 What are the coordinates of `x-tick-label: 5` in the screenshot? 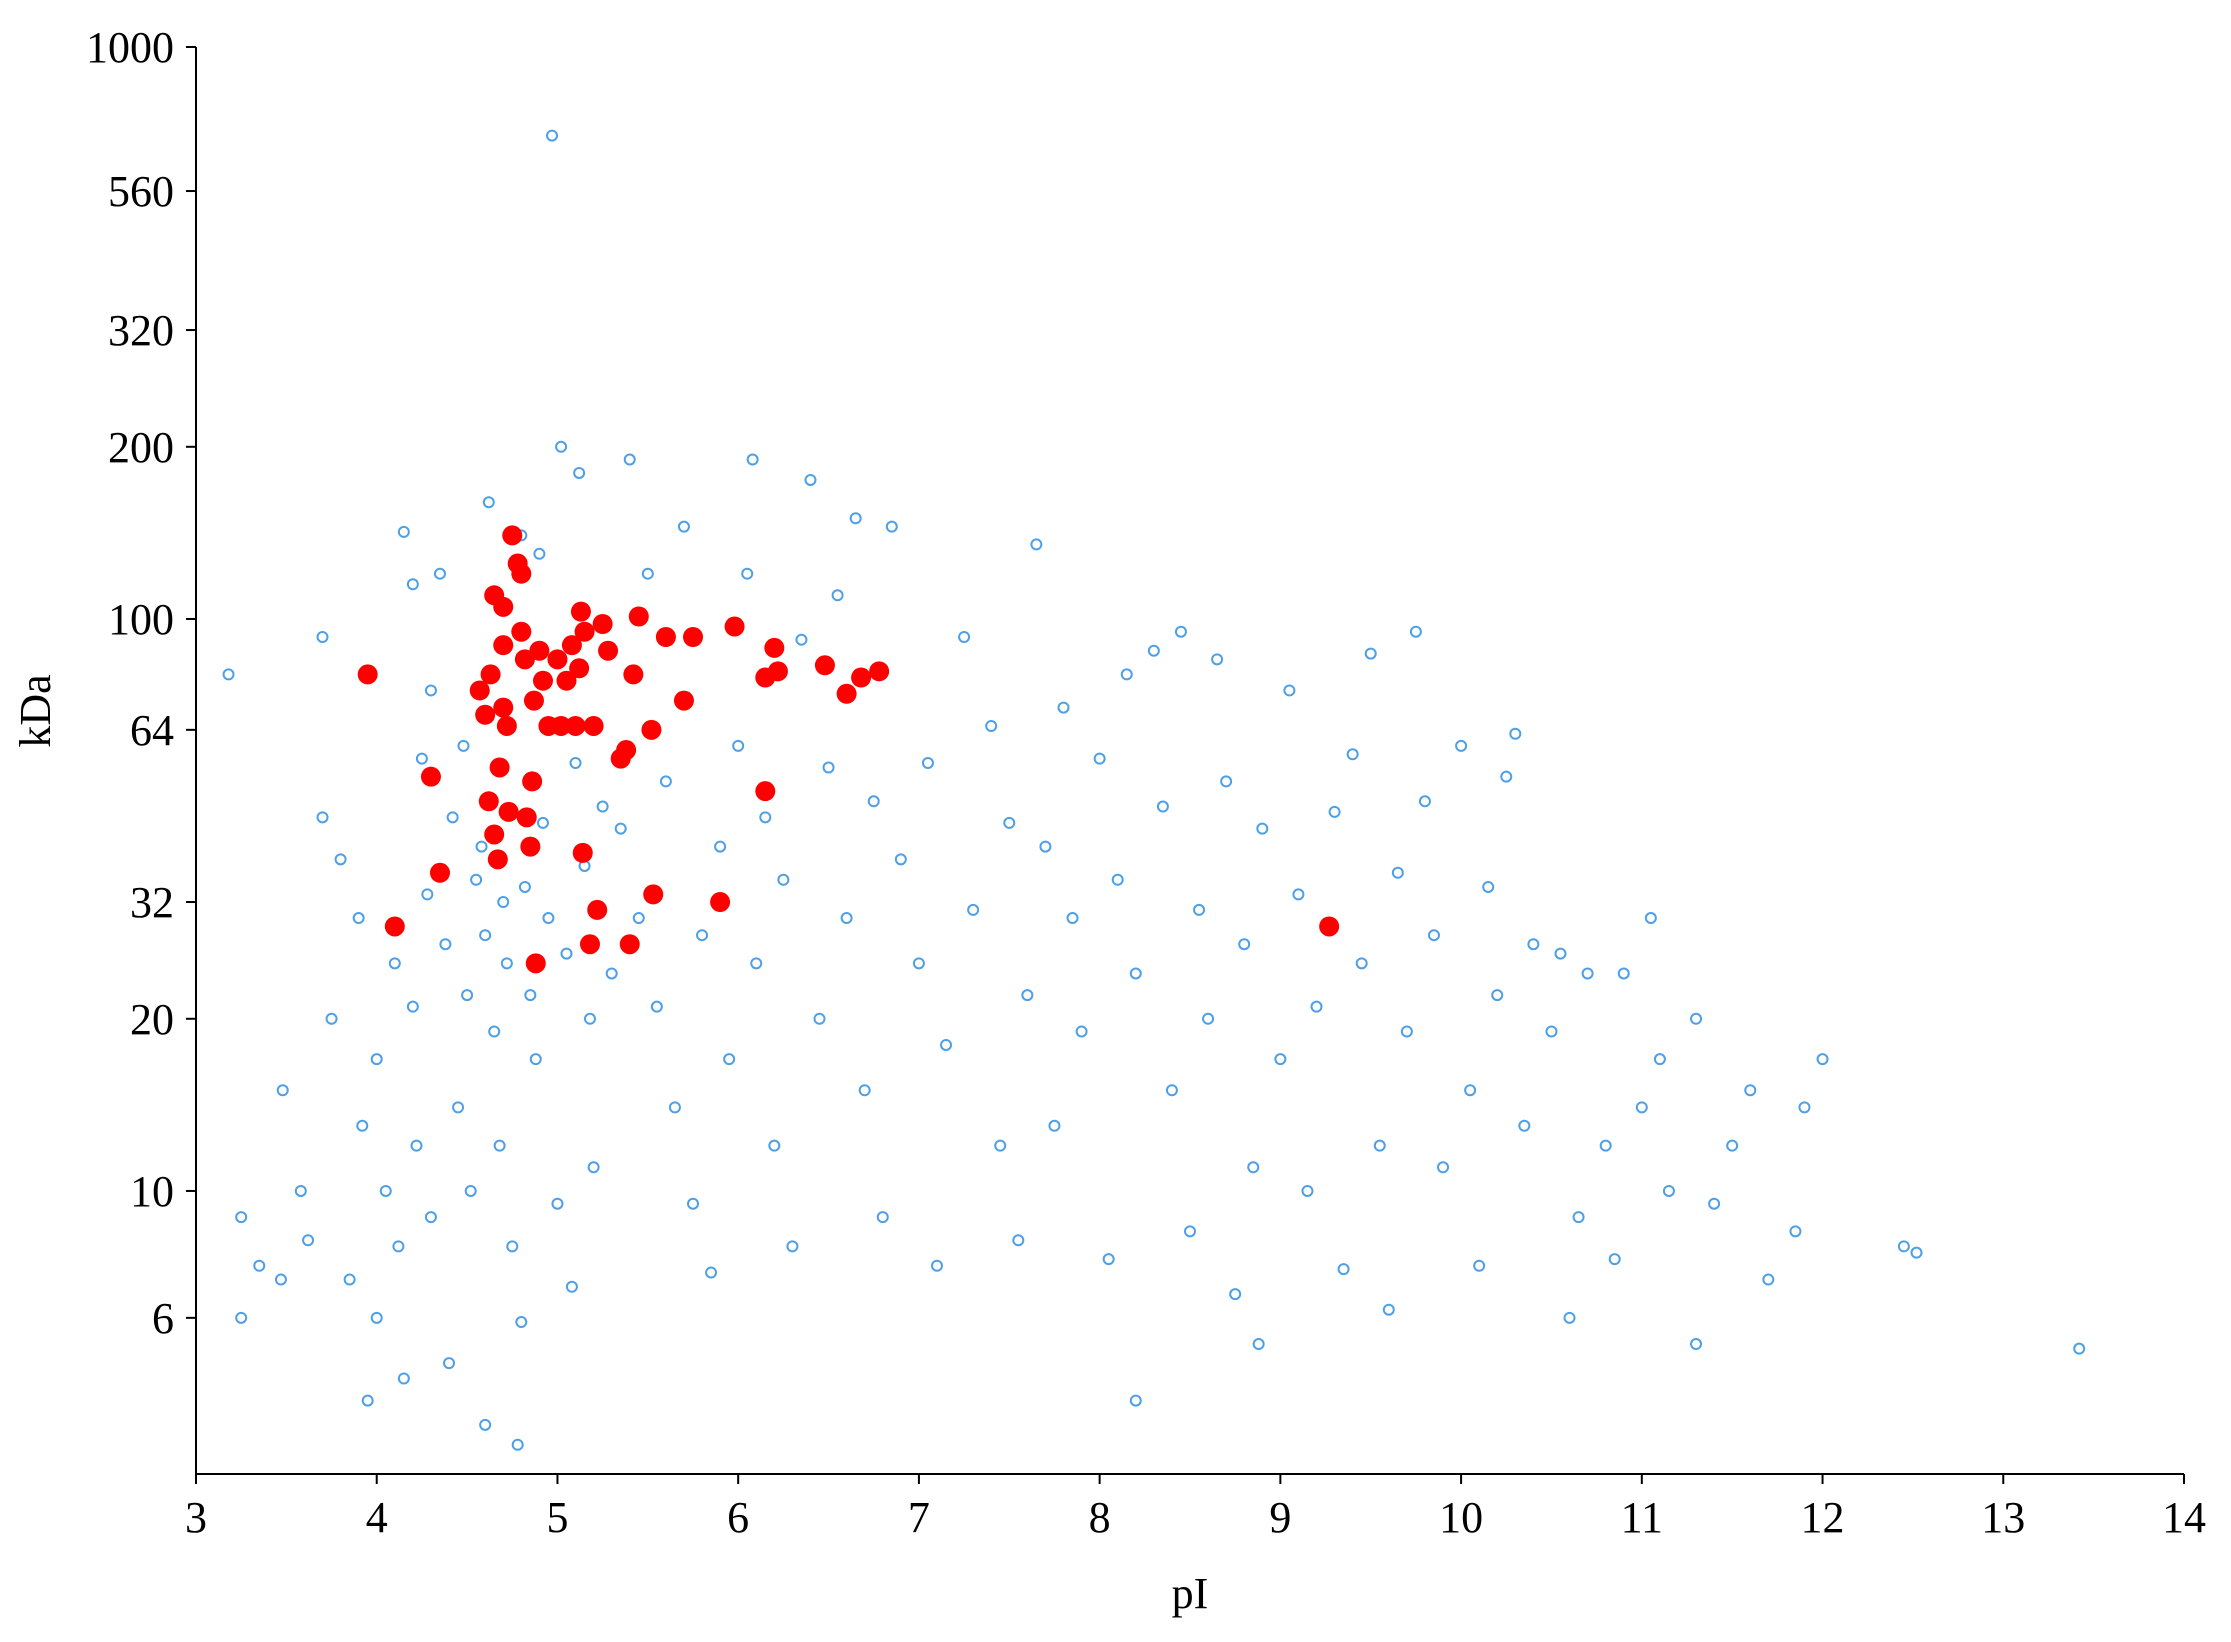 It's located at (557, 1517).